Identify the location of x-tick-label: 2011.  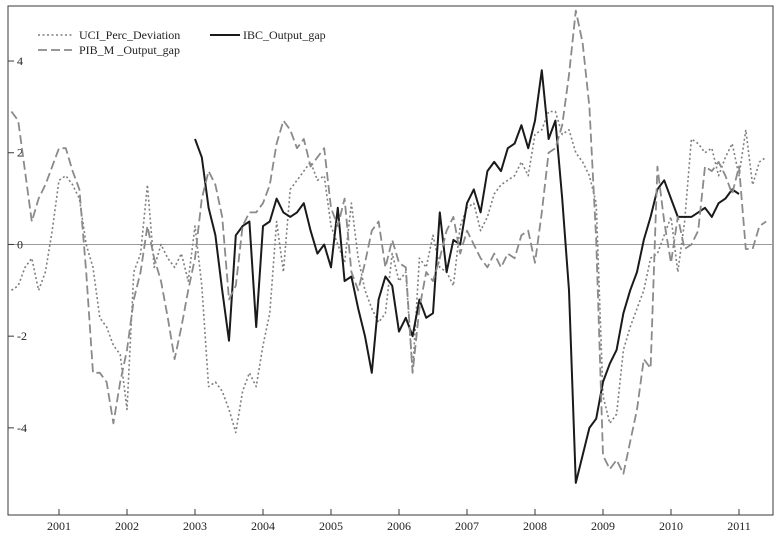
(739, 526).